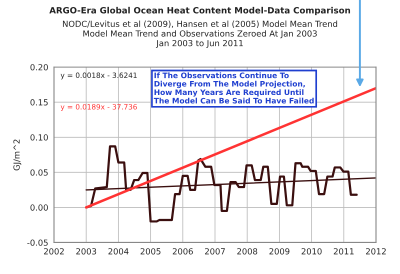  What do you see at coordinates (247, 251) in the screenshot?
I see `x-tick-label: 2008` at bounding box center [247, 251].